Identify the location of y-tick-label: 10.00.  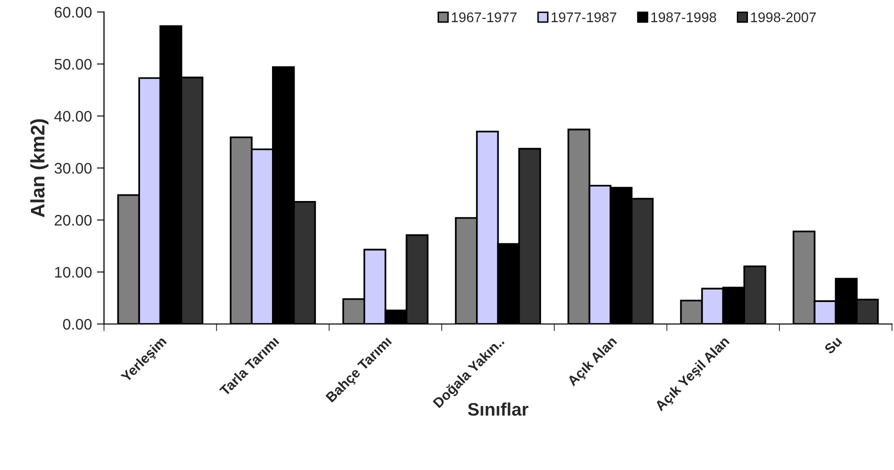
(73, 272).